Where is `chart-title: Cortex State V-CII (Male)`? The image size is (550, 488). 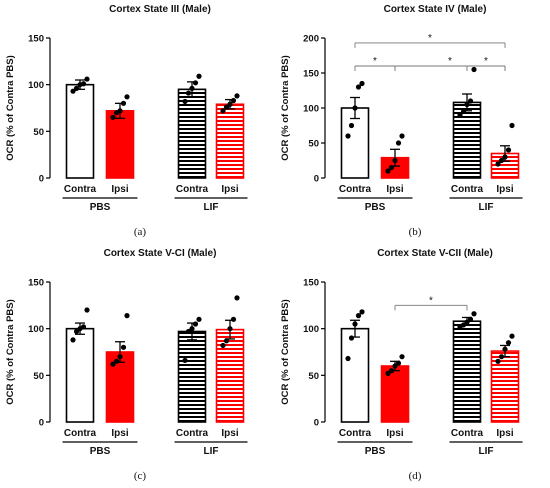 chart-title: Cortex State V-CII (Male) is located at coordinates (435, 253).